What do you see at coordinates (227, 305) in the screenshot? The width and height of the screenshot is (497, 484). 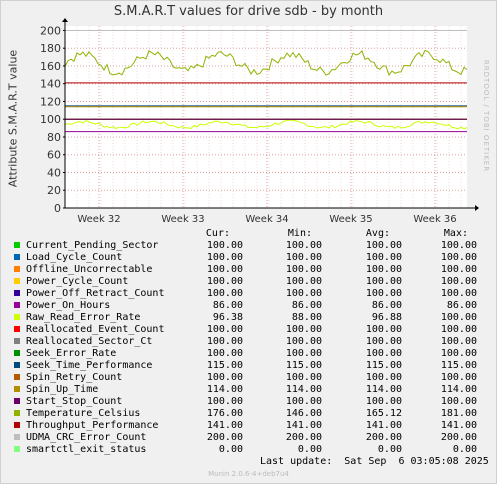 I see `legend-cur-value: 86.00` at bounding box center [227, 305].